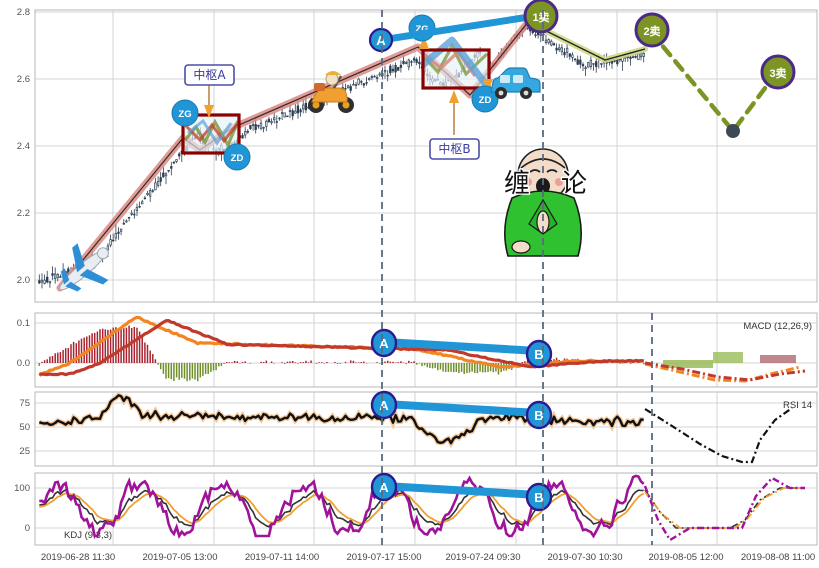 The height and width of the screenshot is (568, 819). What do you see at coordinates (23, 79) in the screenshot?
I see `price-ytick-1: 2.6` at bounding box center [23, 79].